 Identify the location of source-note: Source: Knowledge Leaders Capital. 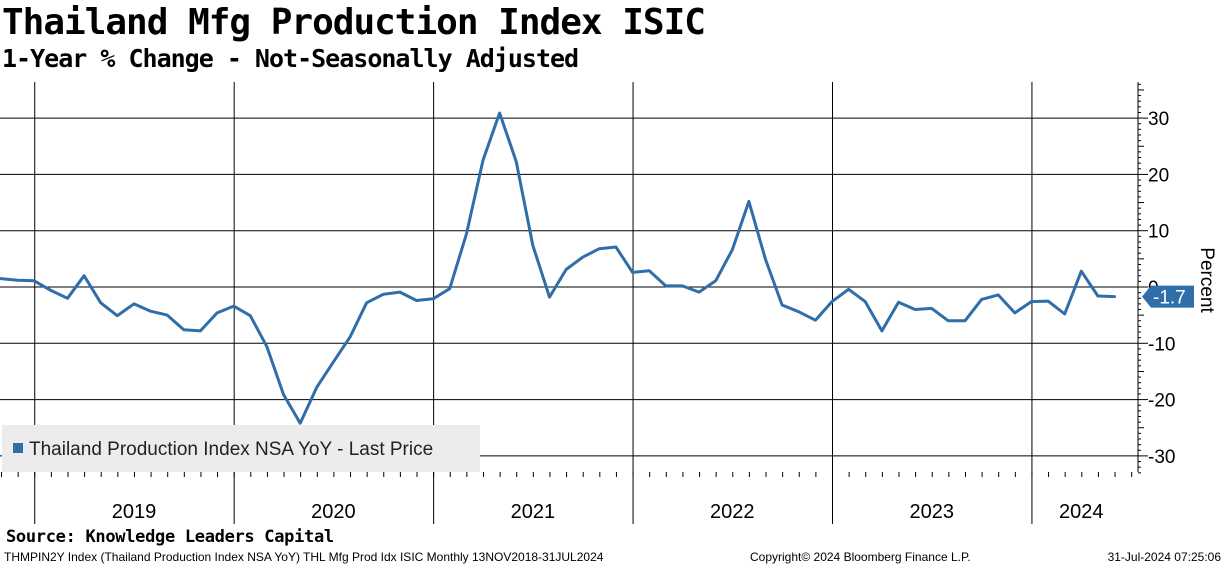
(170, 537).